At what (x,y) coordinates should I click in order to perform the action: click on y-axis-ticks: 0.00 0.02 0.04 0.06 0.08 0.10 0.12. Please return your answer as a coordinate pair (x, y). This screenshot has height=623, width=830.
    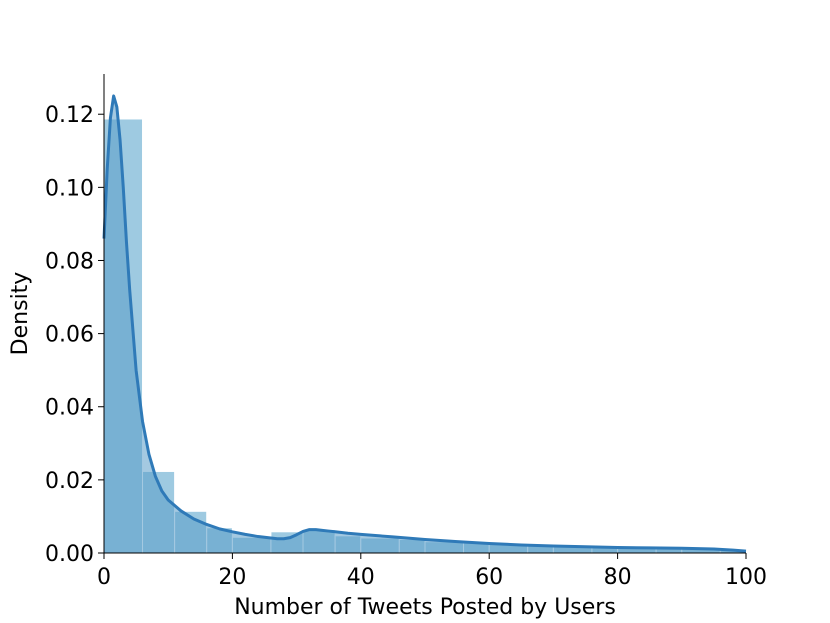
    Looking at the image, I should click on (74, 335).